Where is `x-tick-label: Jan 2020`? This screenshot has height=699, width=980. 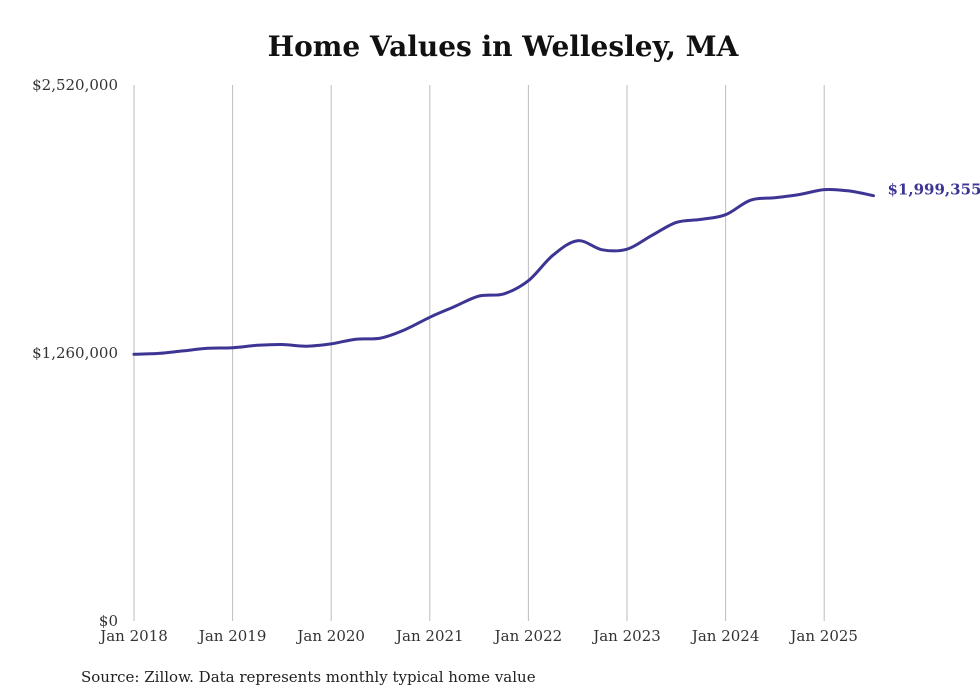 x-tick-label: Jan 2020 is located at coordinates (330, 636).